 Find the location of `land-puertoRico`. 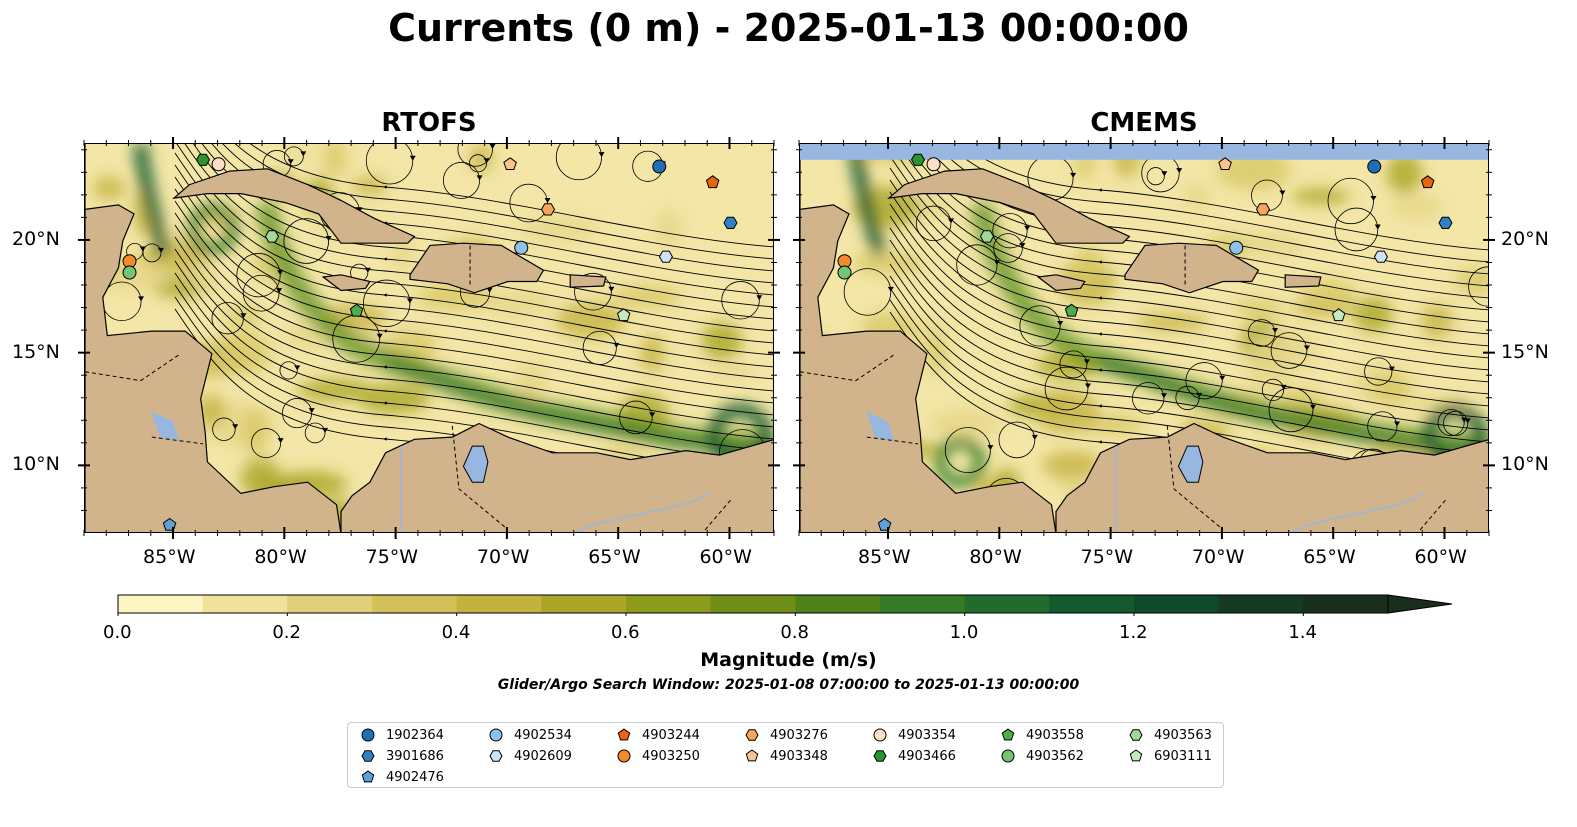

land-puertoRico is located at coordinates (588, 281).